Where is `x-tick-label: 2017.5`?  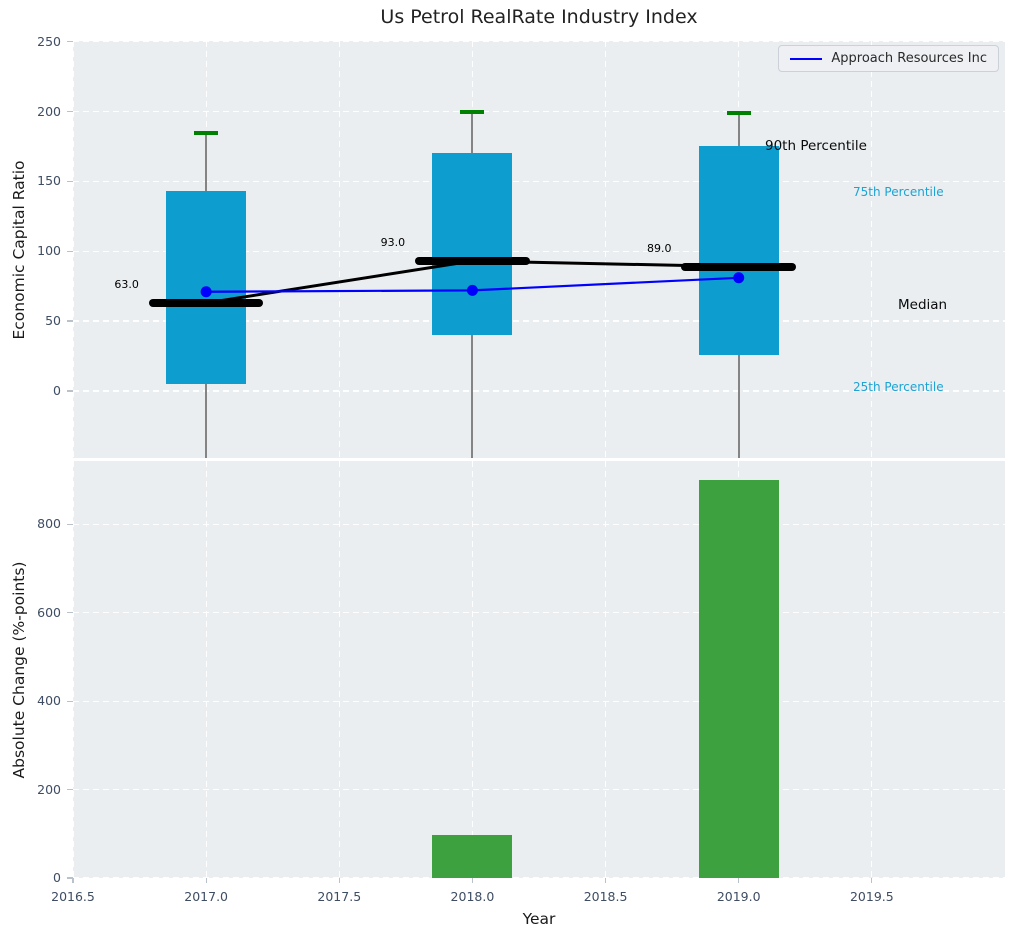
x-tick-label: 2017.5 is located at coordinates (339, 896).